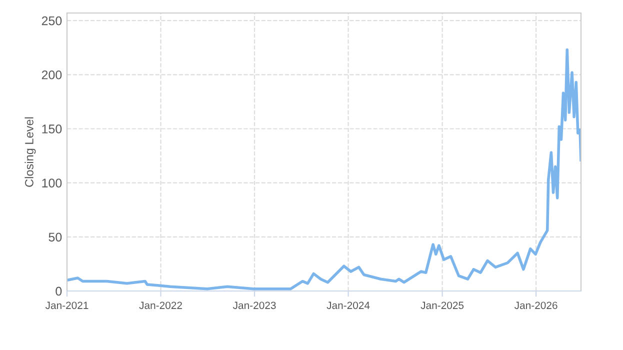 Image resolution: width=623 pixels, height=350 pixels. Describe the element at coordinates (55, 237) in the screenshot. I see `y-tick-label: 50` at that location.